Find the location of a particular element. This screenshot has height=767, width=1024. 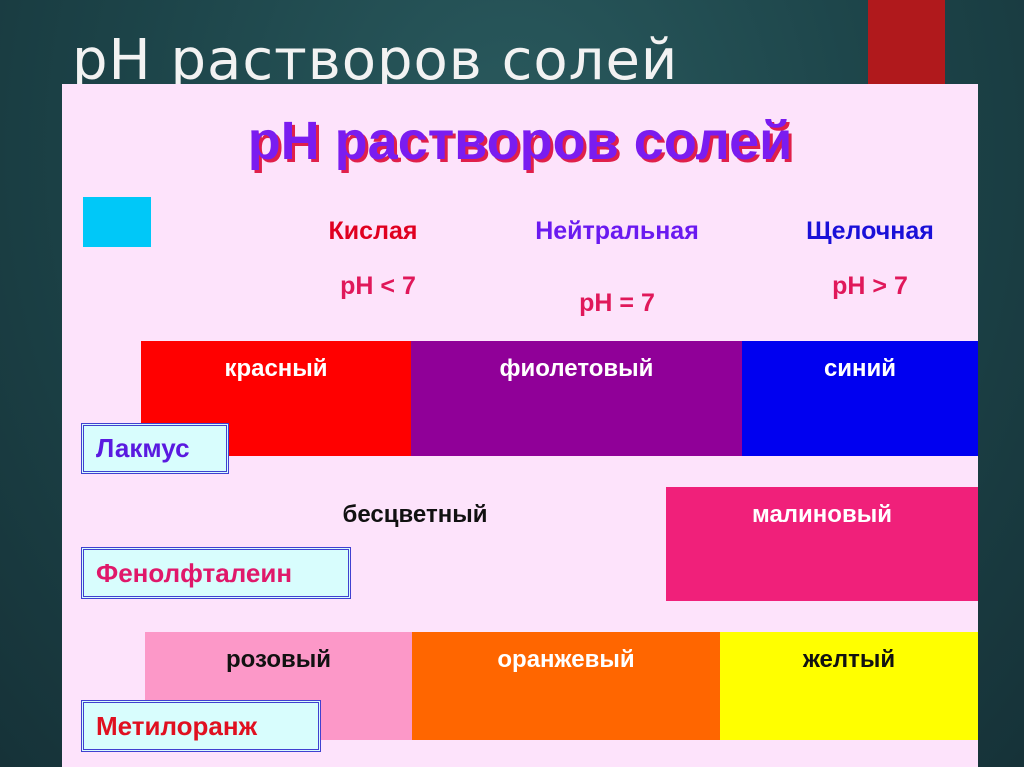

ph-acidic: pH < 7 is located at coordinates (378, 286).